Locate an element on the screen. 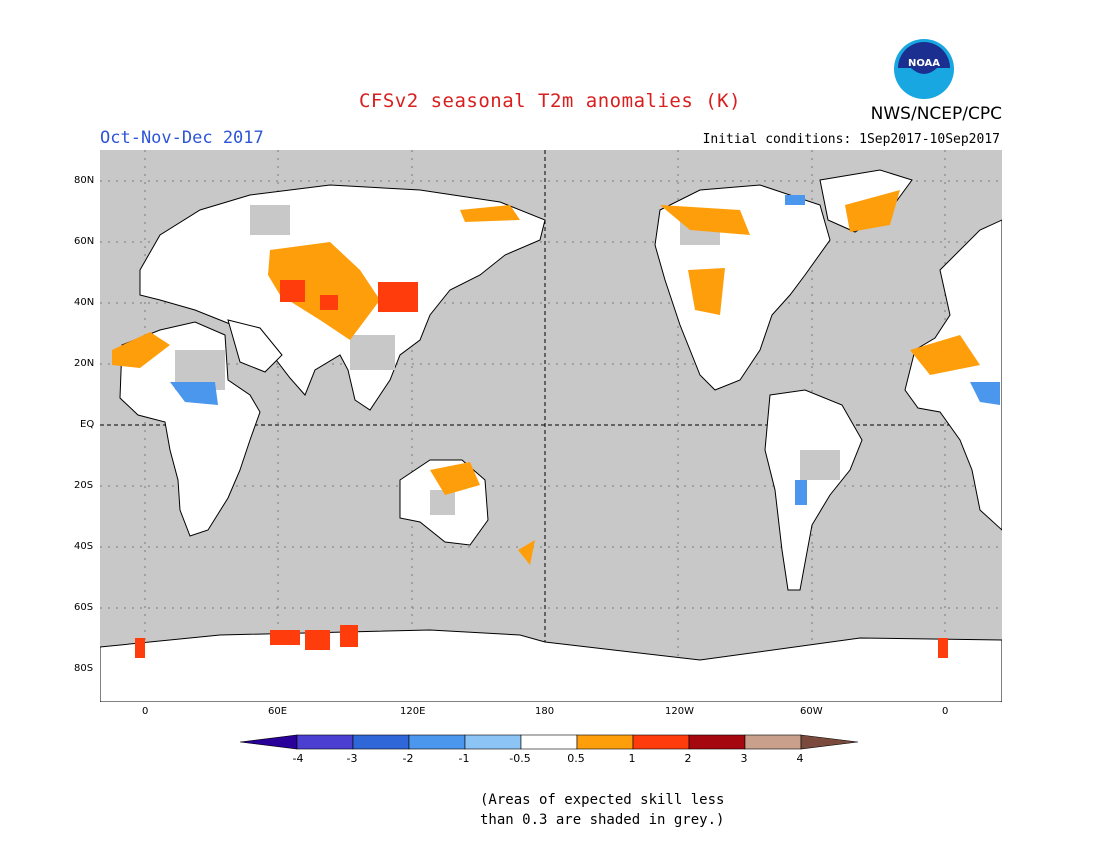 This screenshot has height=850, width=1100. agency-label: NWS/NCEP/CPC is located at coordinates (936, 114).